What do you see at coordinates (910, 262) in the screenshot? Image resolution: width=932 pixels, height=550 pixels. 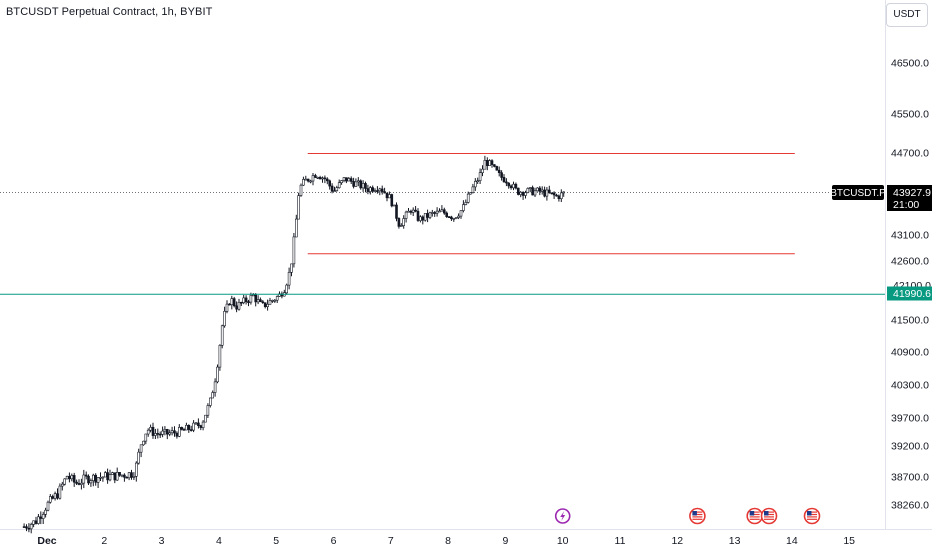 I see `price-tick-label: 42600.0` at bounding box center [910, 262].